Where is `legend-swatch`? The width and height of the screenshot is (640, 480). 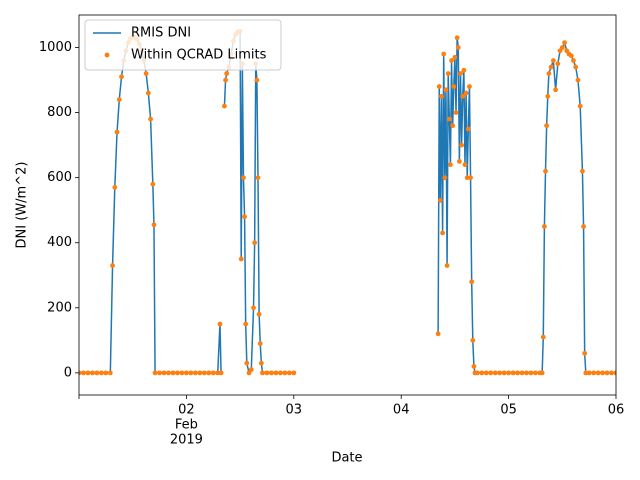 legend-swatch is located at coordinates (107, 55).